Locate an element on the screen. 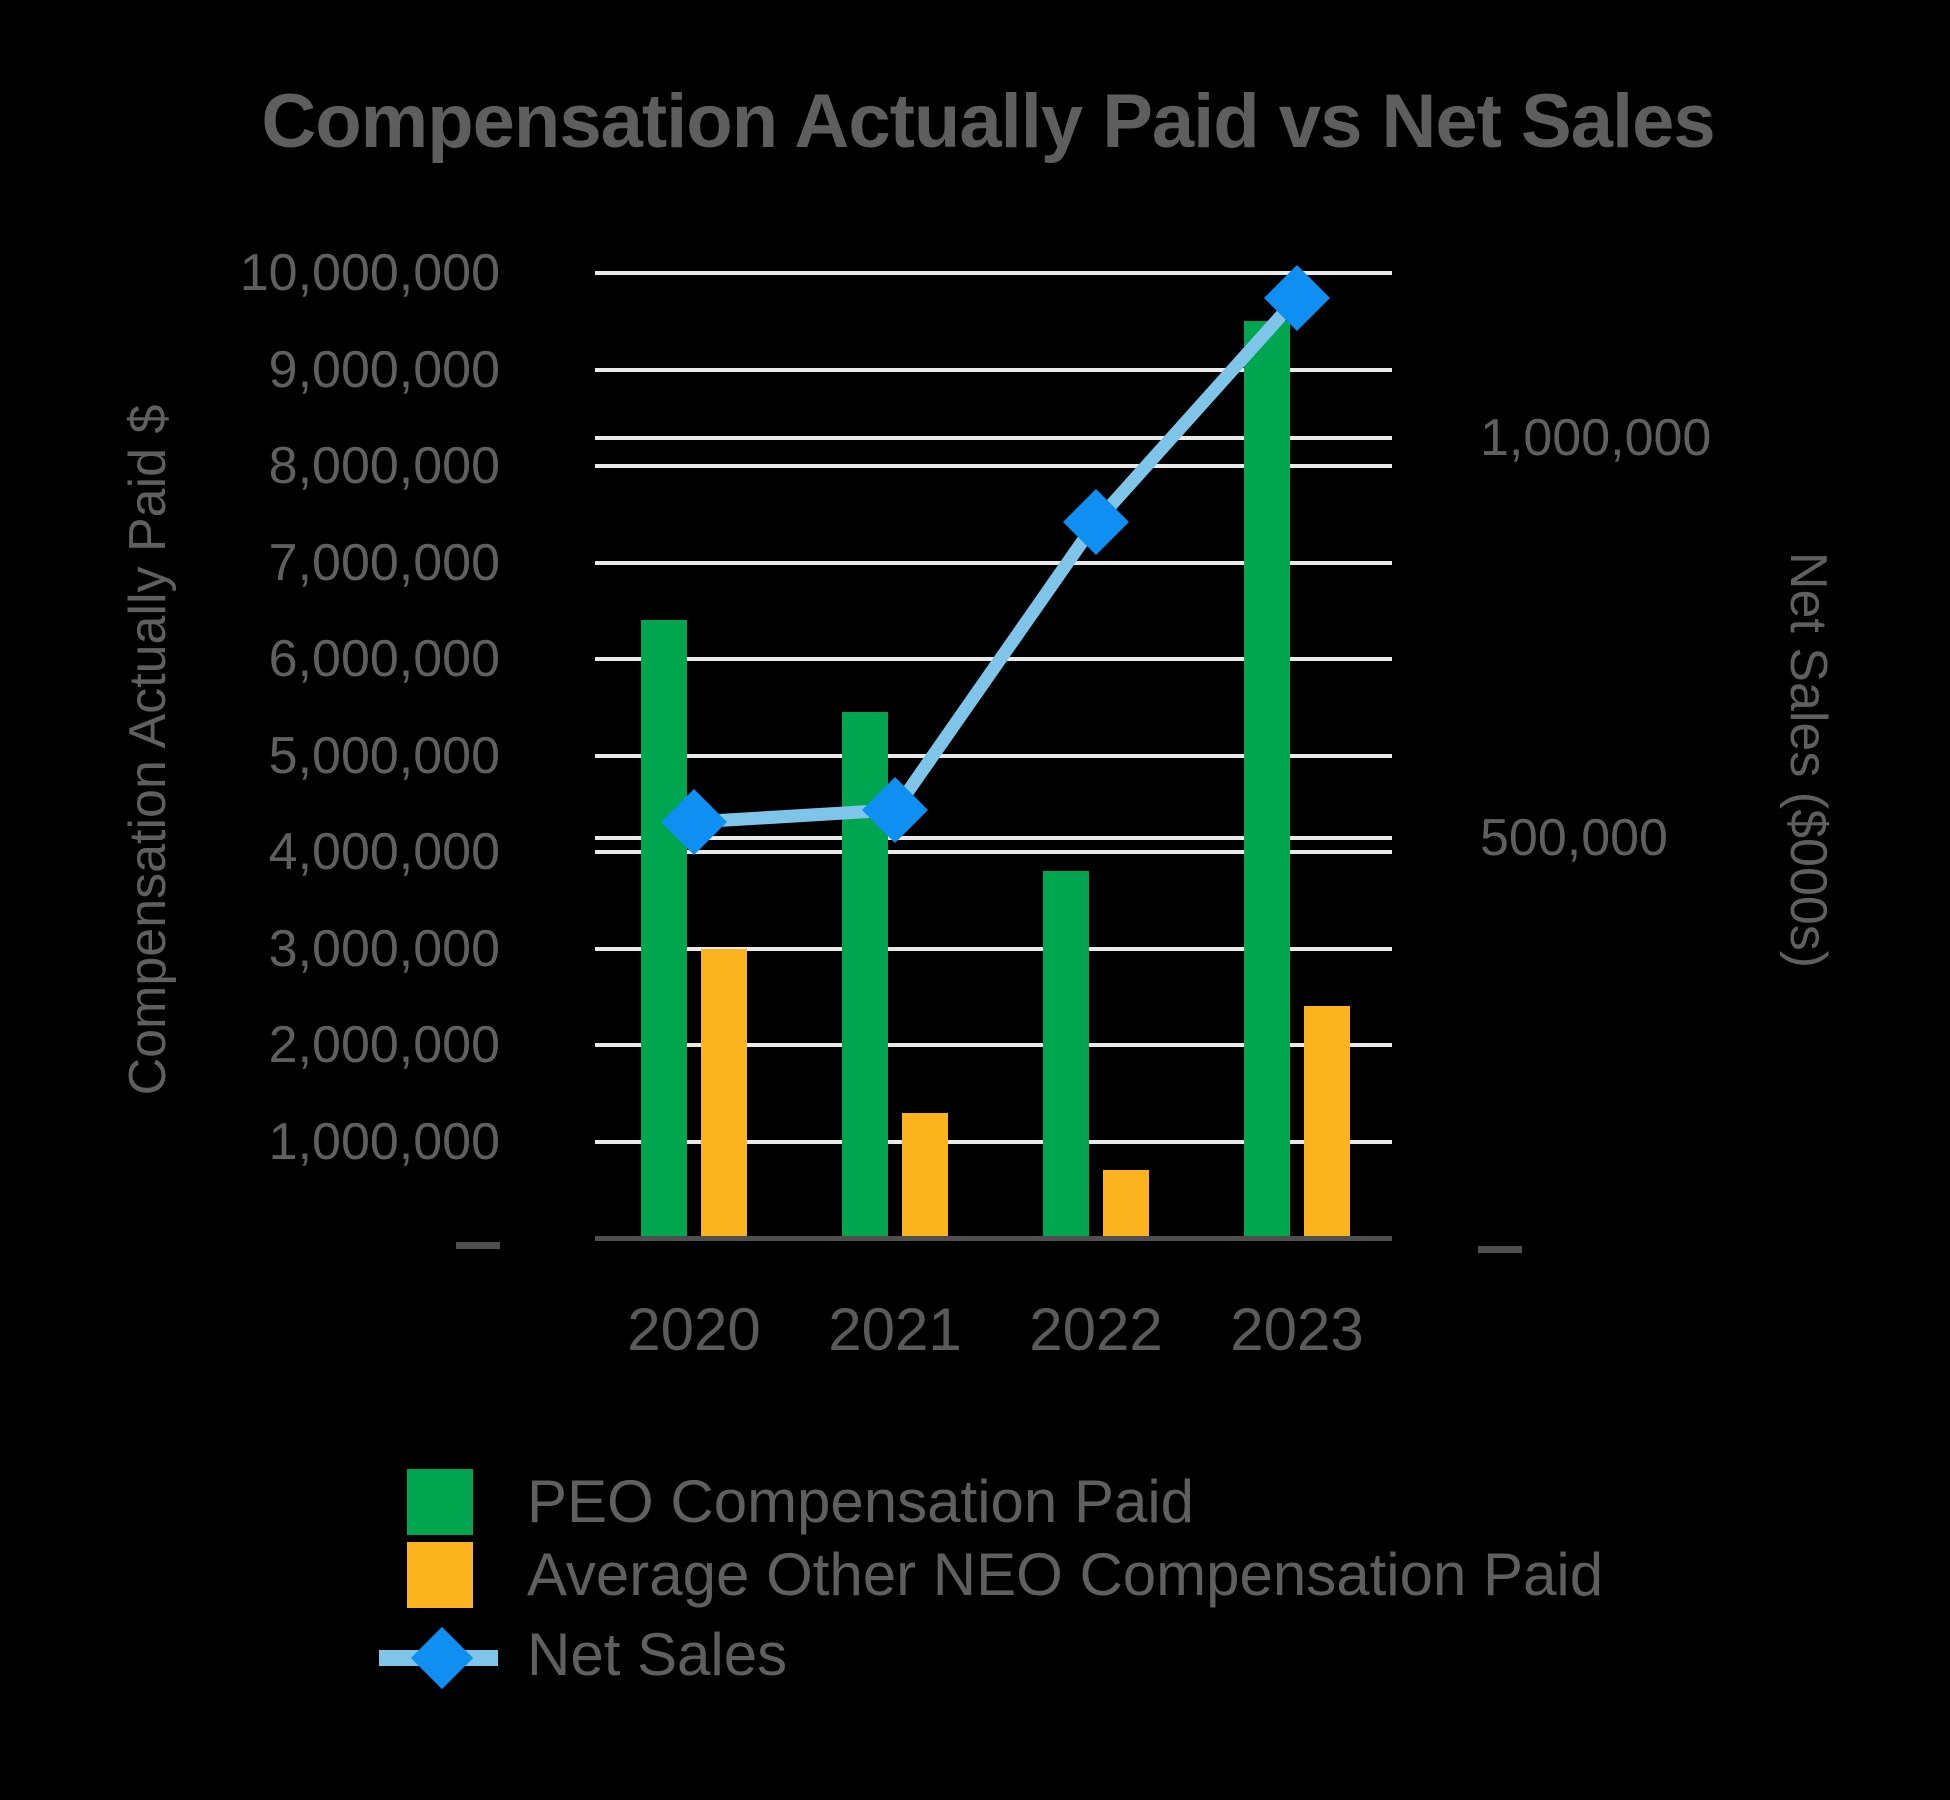 The width and height of the screenshot is (1950, 1800). legend-label-peo: PEO Compensation Paid is located at coordinates (861, 1501).